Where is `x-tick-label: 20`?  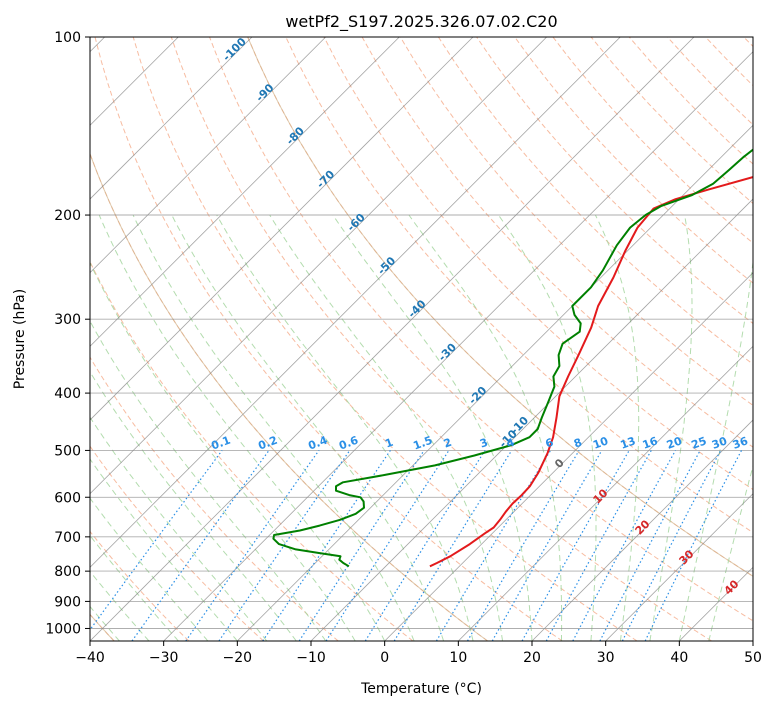
x-tick-label: 20 is located at coordinates (532, 658).